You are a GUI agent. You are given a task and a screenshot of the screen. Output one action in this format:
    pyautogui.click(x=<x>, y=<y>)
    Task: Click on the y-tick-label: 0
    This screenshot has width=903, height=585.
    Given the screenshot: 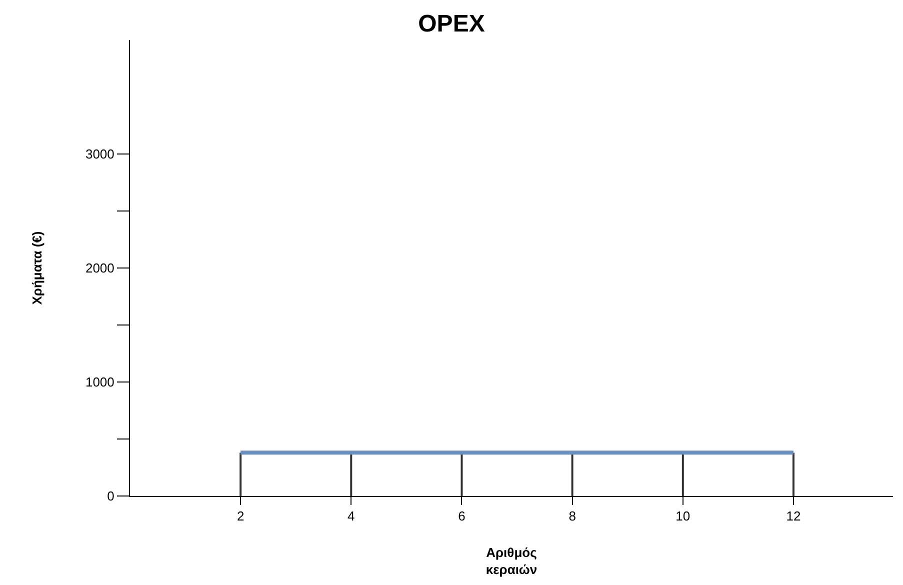 What is the action you would take?
    pyautogui.click(x=110, y=496)
    